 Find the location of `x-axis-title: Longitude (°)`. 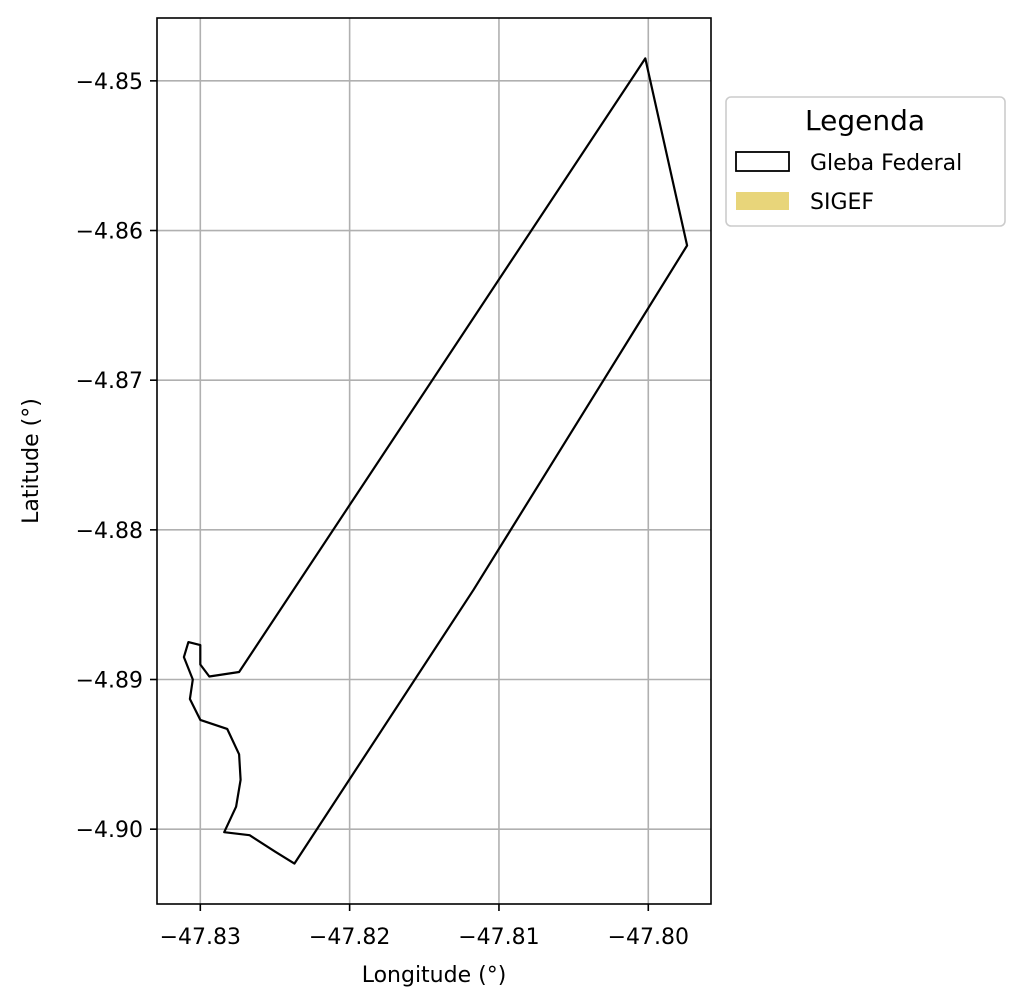

x-axis-title: Longitude (°) is located at coordinates (434, 975).